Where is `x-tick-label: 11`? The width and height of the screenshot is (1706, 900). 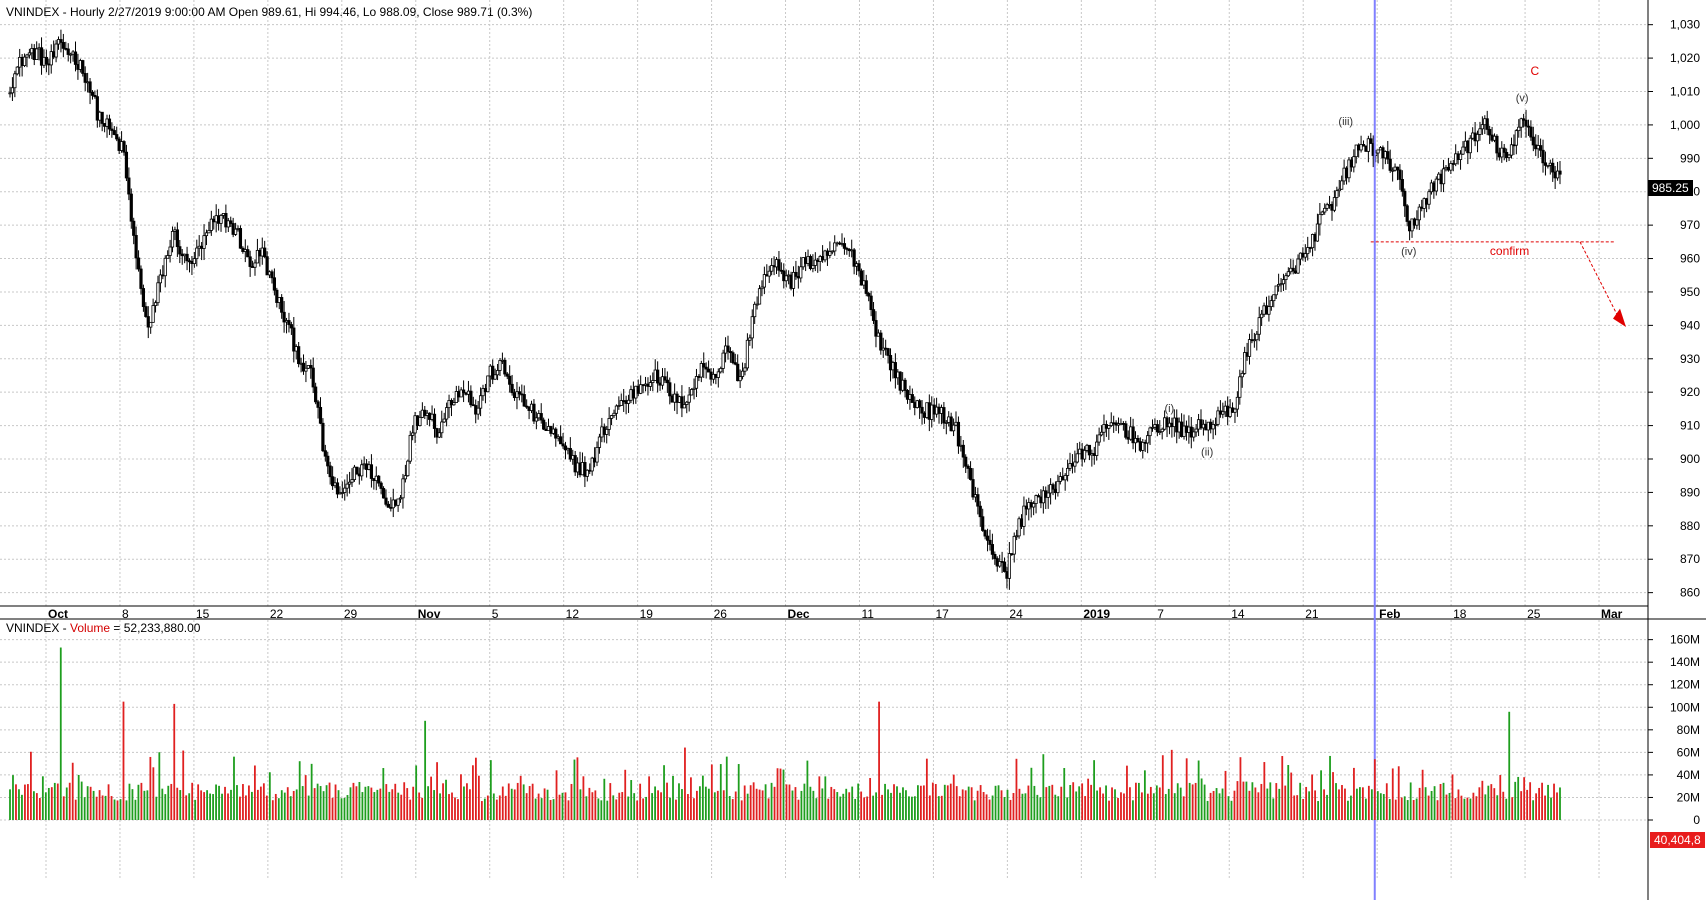
x-tick-label: 11 is located at coordinates (867, 613).